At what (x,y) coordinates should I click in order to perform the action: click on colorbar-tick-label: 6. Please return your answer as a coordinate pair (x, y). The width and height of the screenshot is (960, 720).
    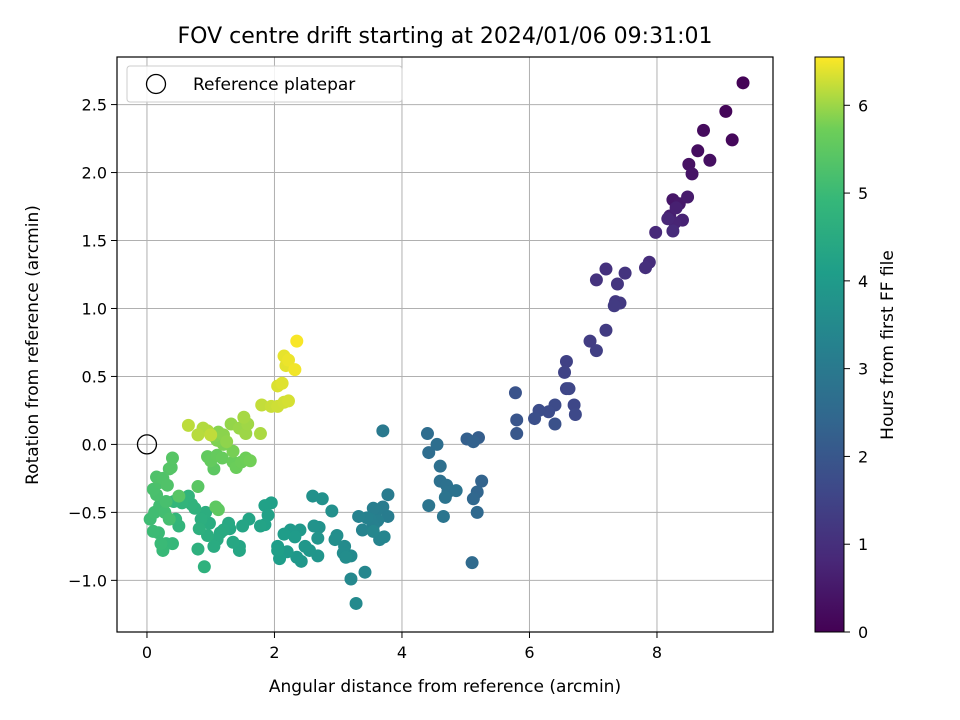
    Looking at the image, I should click on (863, 105).